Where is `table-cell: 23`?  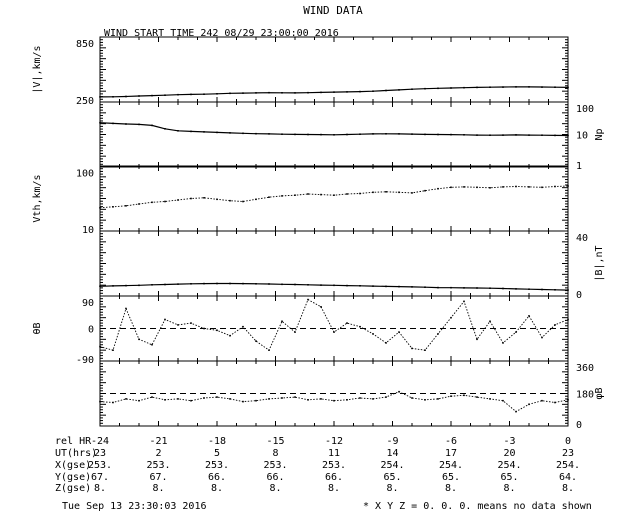
table-cell: 23 is located at coordinates (568, 453).